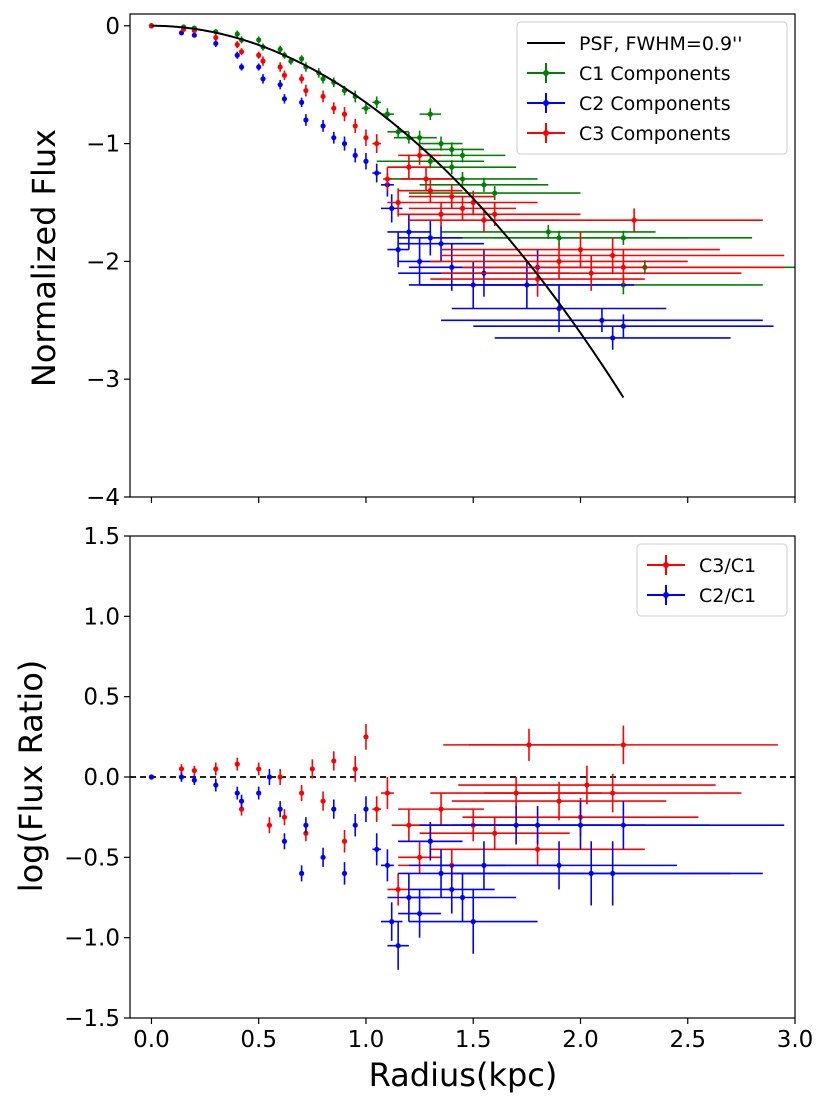 The image size is (830, 1107). I want to click on x-tick-label: 2.0, so click(580, 1040).